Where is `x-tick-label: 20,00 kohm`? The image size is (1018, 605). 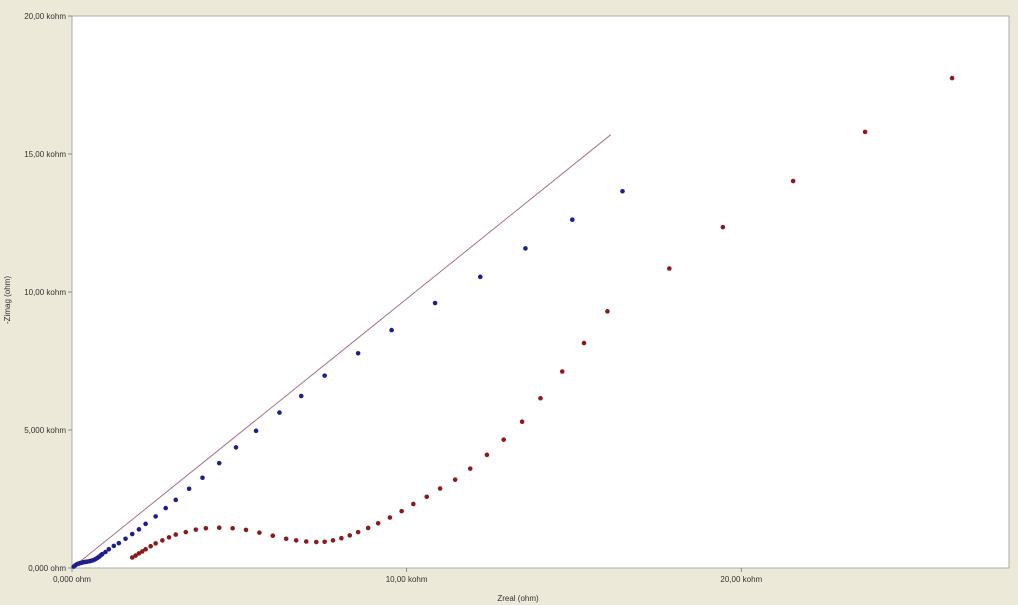 x-tick-label: 20,00 kohm is located at coordinates (741, 579).